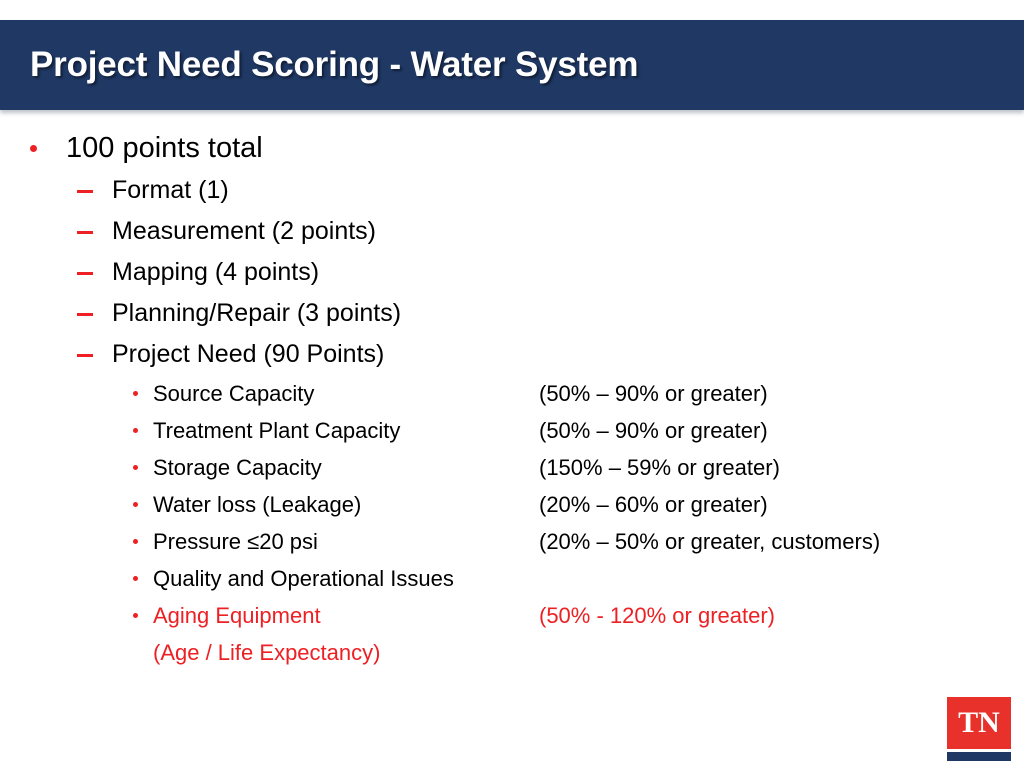 The height and width of the screenshot is (768, 1024). What do you see at coordinates (170, 190) in the screenshot?
I see `list-item-label: Format (1)` at bounding box center [170, 190].